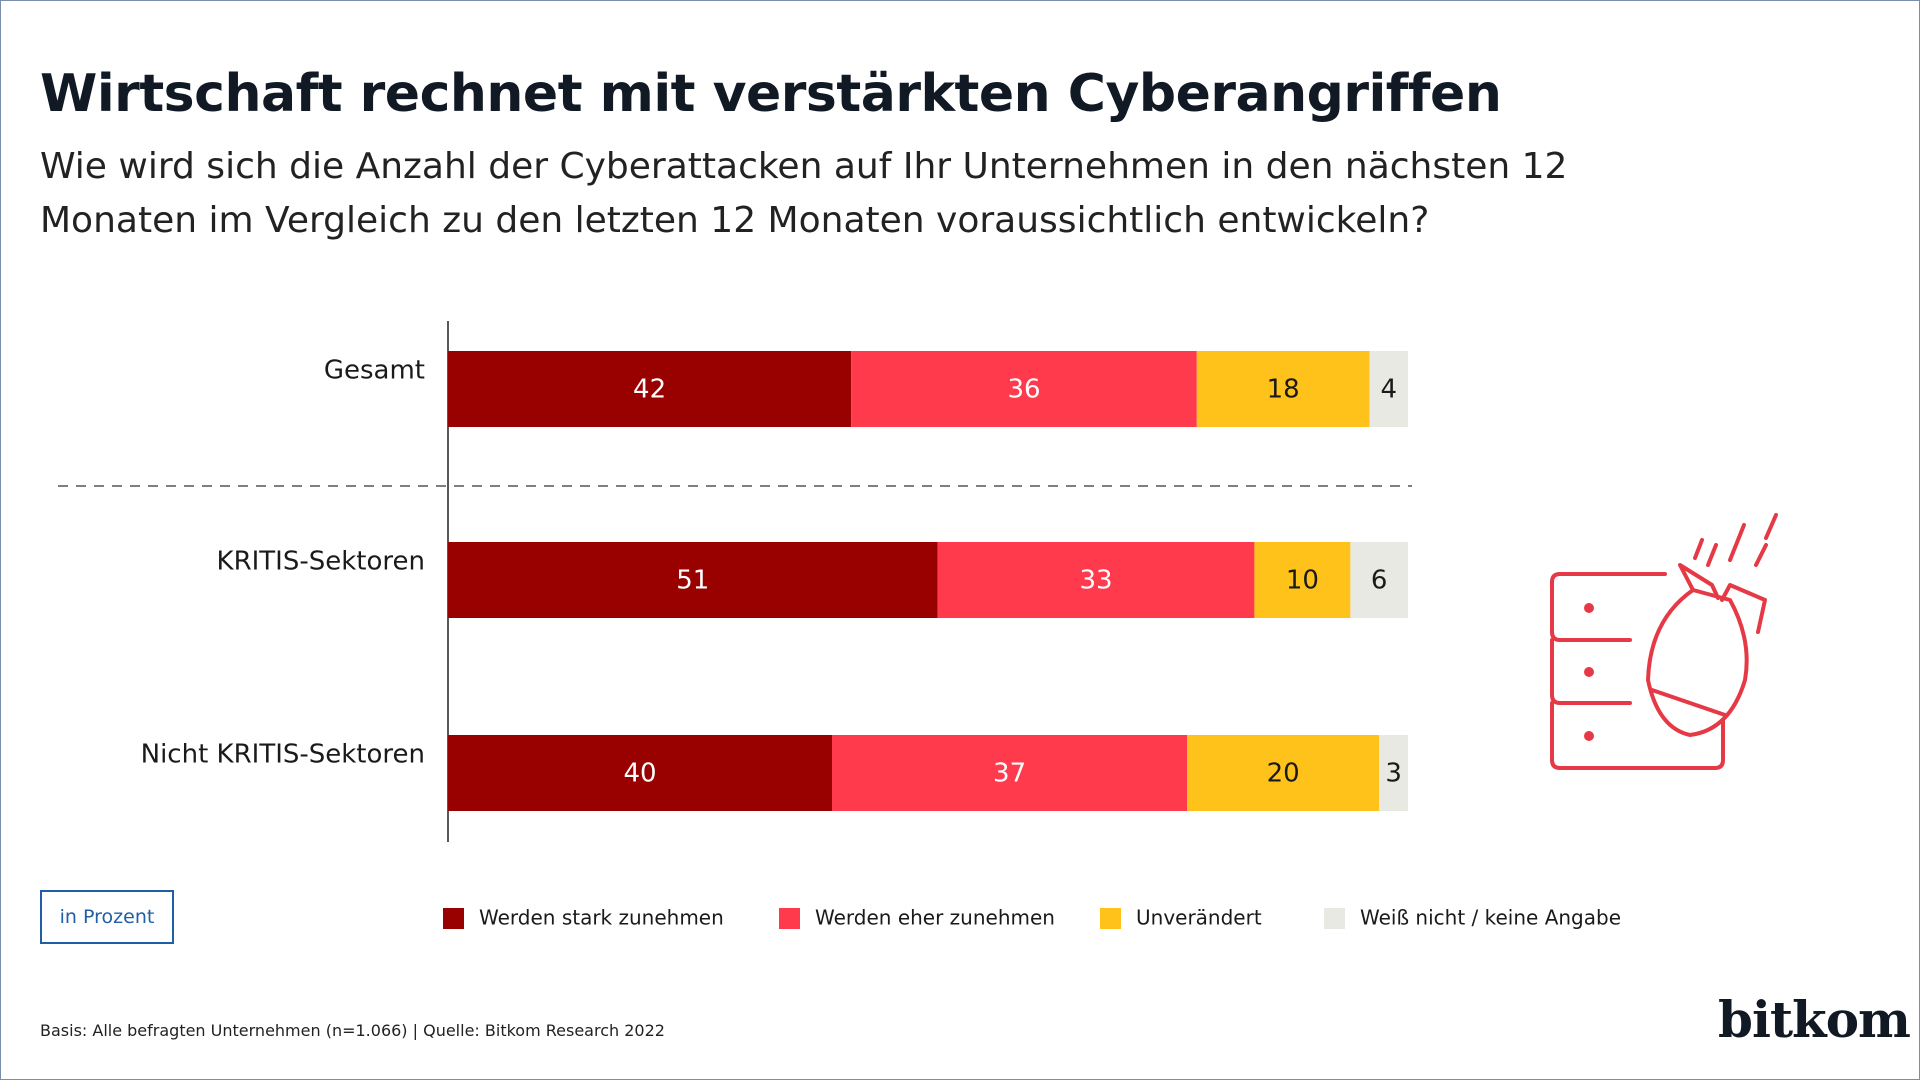  I want to click on value-label: 20, so click(1283, 774).